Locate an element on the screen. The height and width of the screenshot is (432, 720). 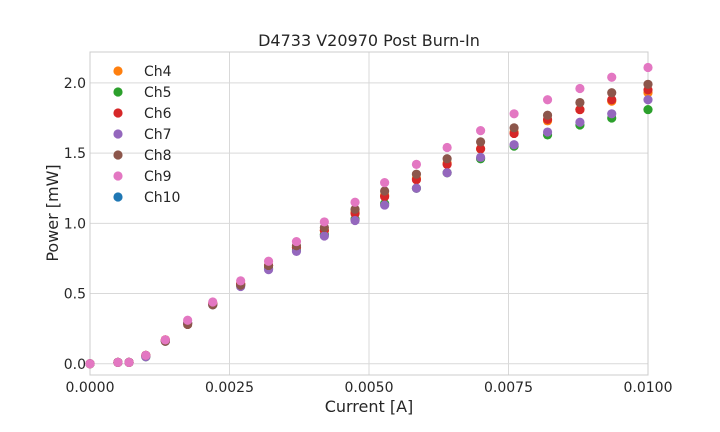
legend-item-ch9: Ch9 is located at coordinates (142, 177).